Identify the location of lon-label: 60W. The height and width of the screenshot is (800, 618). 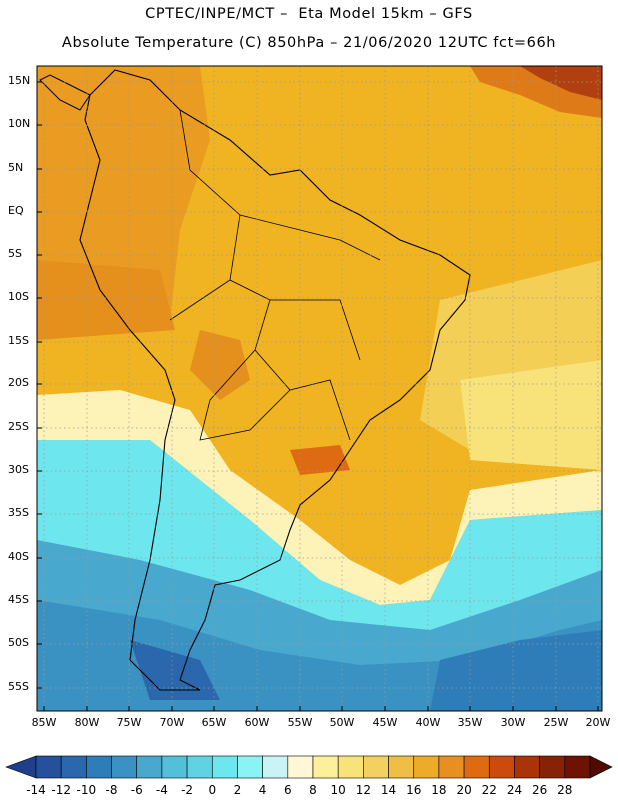
(257, 722).